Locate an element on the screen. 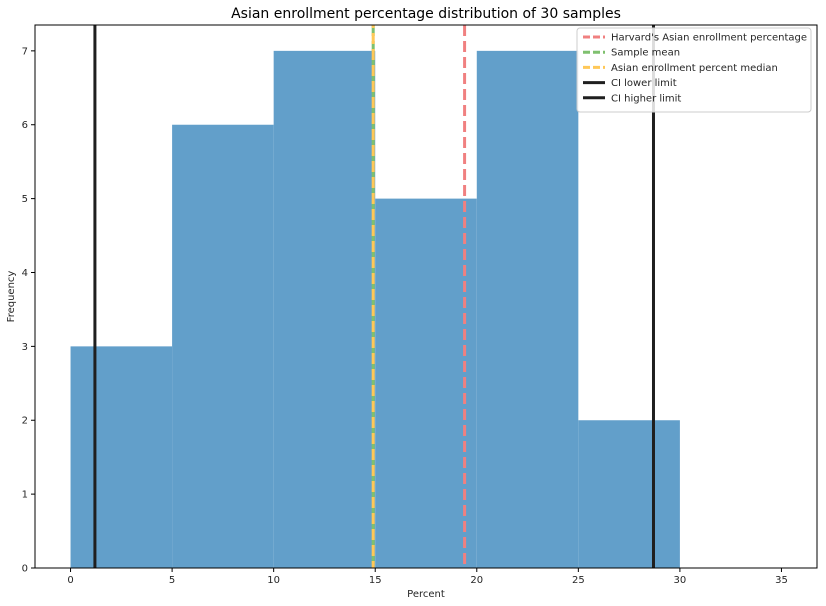 This screenshot has width=826, height=606. legend-entry: Asian enrollment percent median is located at coordinates (694, 68).